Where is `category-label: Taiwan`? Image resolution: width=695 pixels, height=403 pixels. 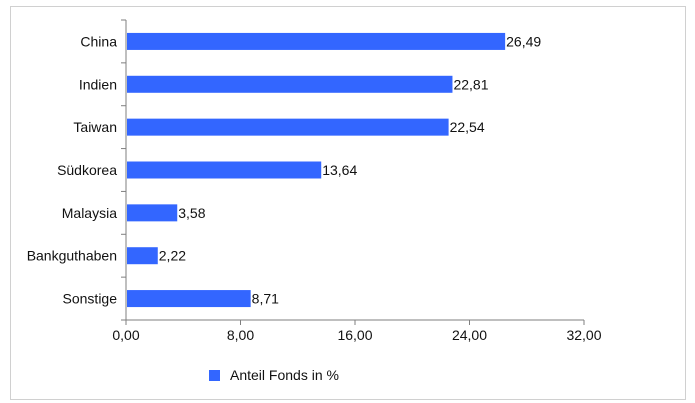
category-label: Taiwan is located at coordinates (95, 127).